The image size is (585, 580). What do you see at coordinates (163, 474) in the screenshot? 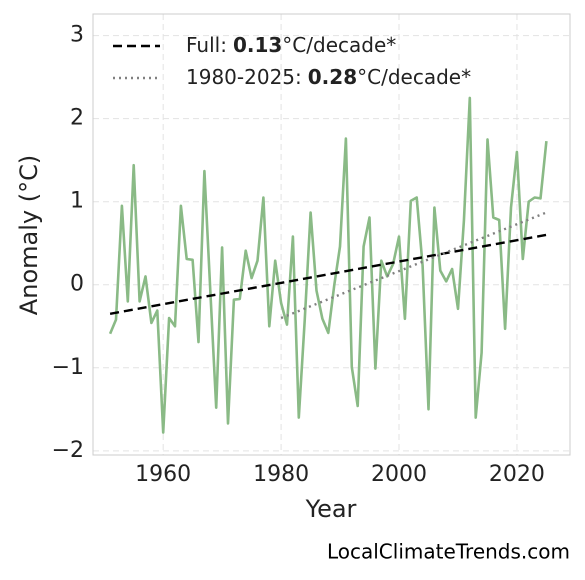
I see `x-tick-label: 1960` at bounding box center [163, 474].